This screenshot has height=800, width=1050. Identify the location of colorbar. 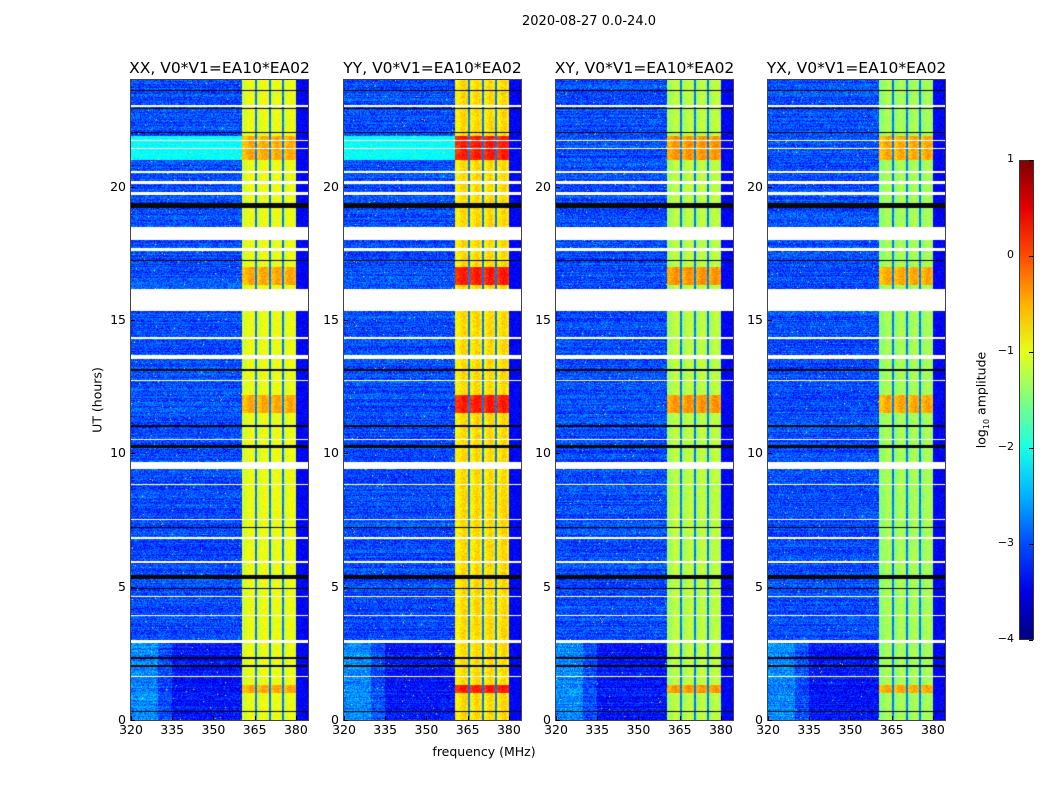
(1026, 400).